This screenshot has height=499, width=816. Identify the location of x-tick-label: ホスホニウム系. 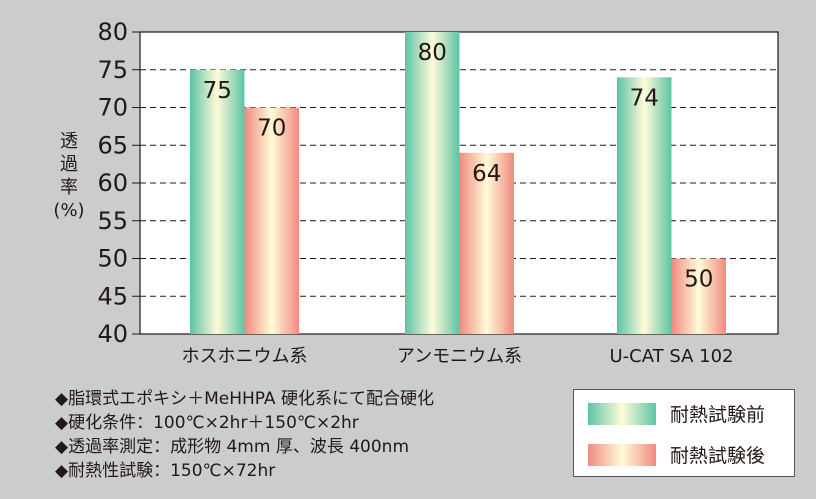
(245, 356).